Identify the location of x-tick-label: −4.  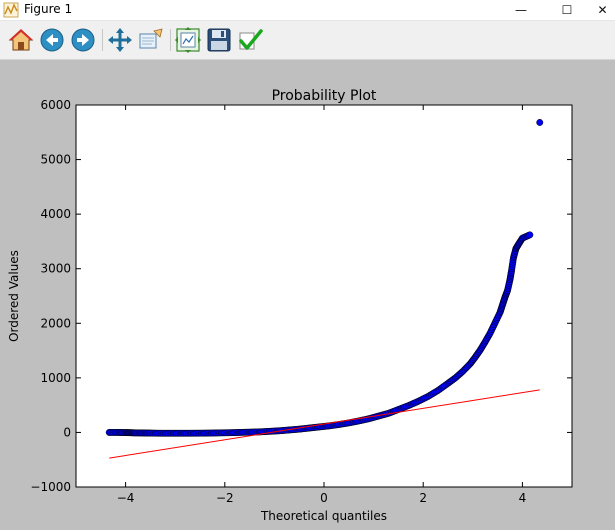
(126, 498).